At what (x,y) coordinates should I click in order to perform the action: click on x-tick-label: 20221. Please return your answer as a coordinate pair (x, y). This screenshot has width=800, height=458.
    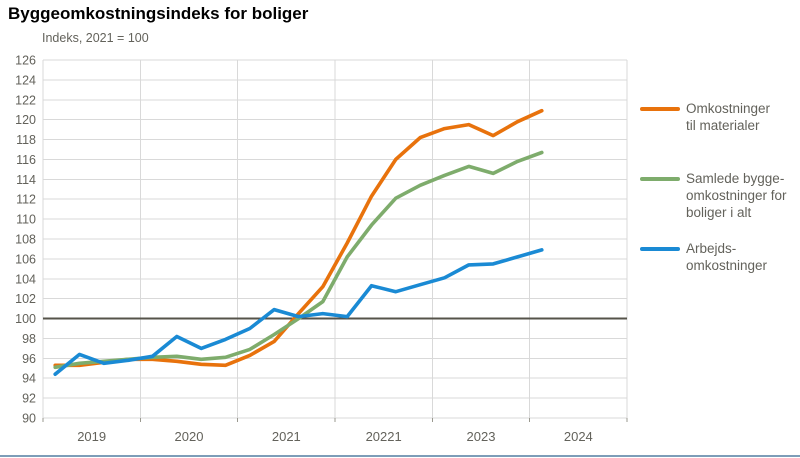
    Looking at the image, I should click on (384, 436).